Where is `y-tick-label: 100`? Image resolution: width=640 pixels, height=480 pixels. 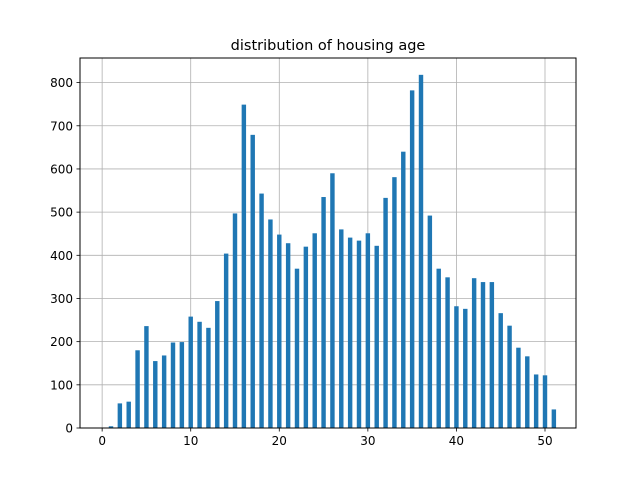 y-tick-label: 100 is located at coordinates (61, 385).